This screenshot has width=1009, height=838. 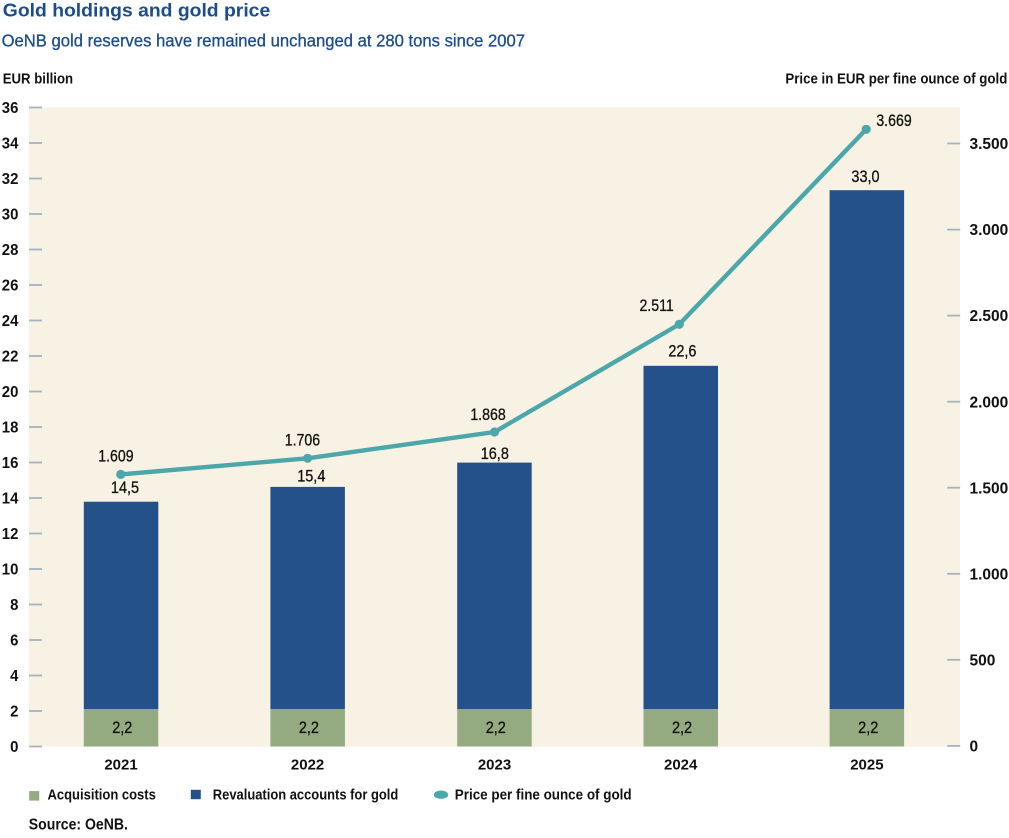 What do you see at coordinates (681, 765) in the screenshot?
I see `svg-text: 2024` at bounding box center [681, 765].